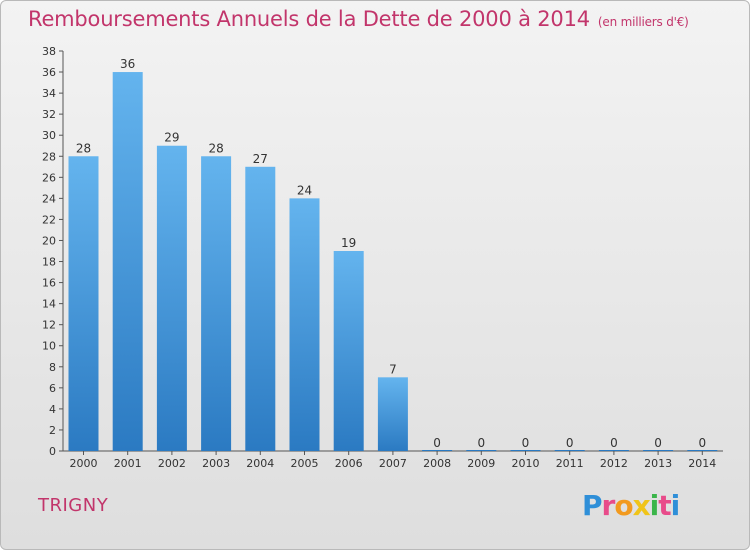 Image resolution: width=750 pixels, height=550 pixels. Describe the element at coordinates (49, 240) in the screenshot. I see `y-tick-label: 20` at that location.